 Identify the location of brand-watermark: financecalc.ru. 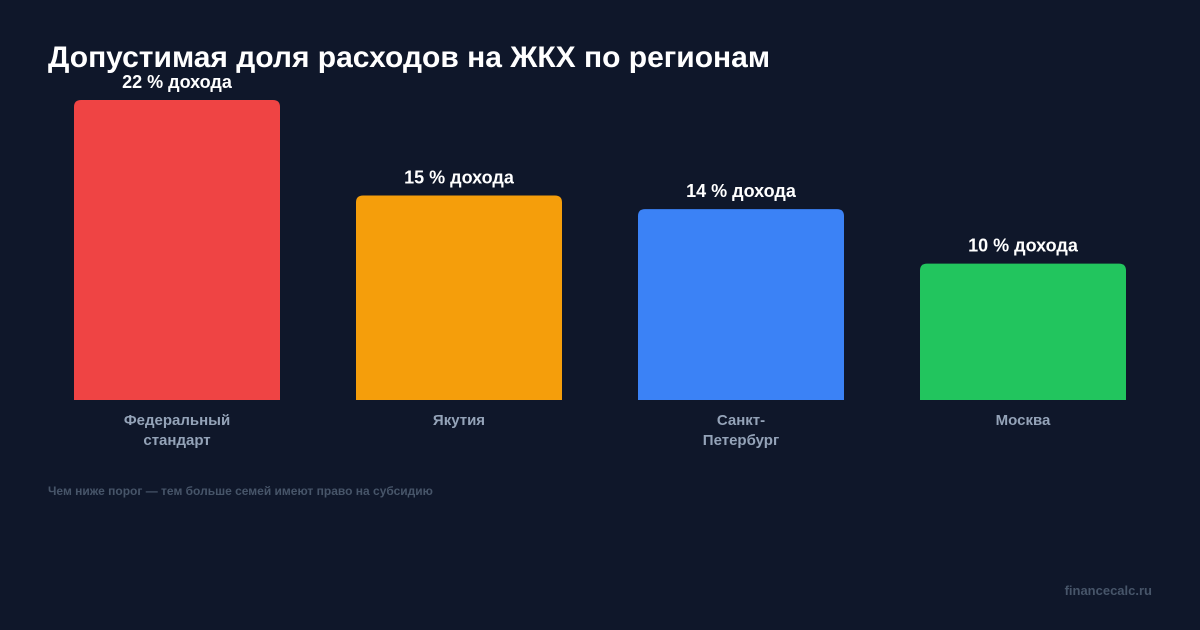
(1108, 590).